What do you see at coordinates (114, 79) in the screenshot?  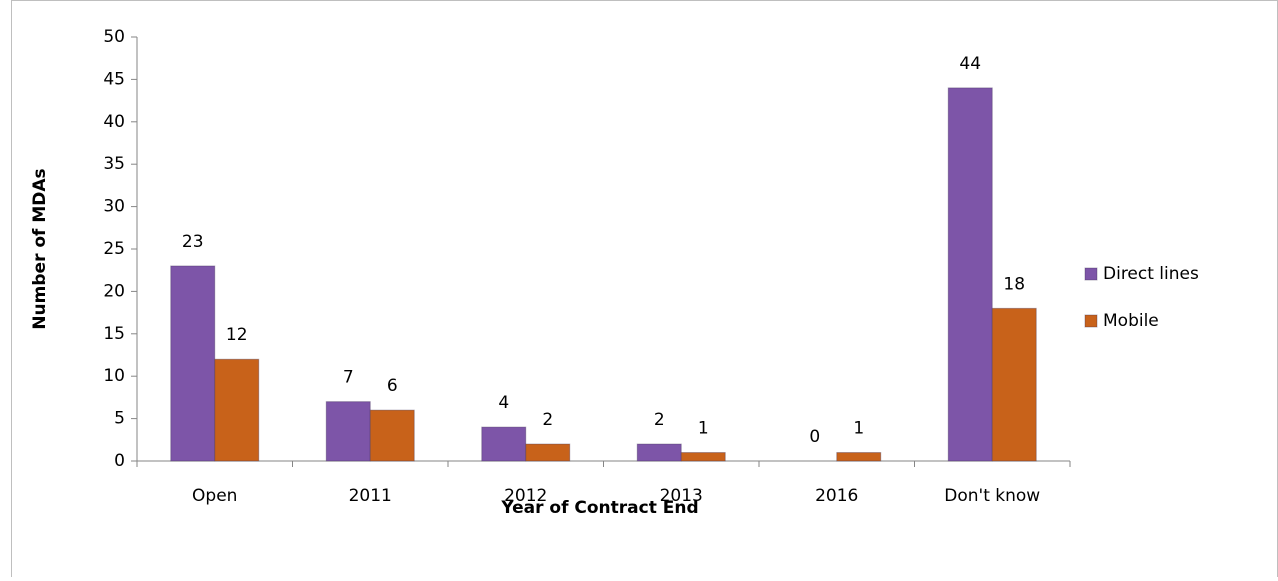 I see `y-tick-label: 45` at bounding box center [114, 79].